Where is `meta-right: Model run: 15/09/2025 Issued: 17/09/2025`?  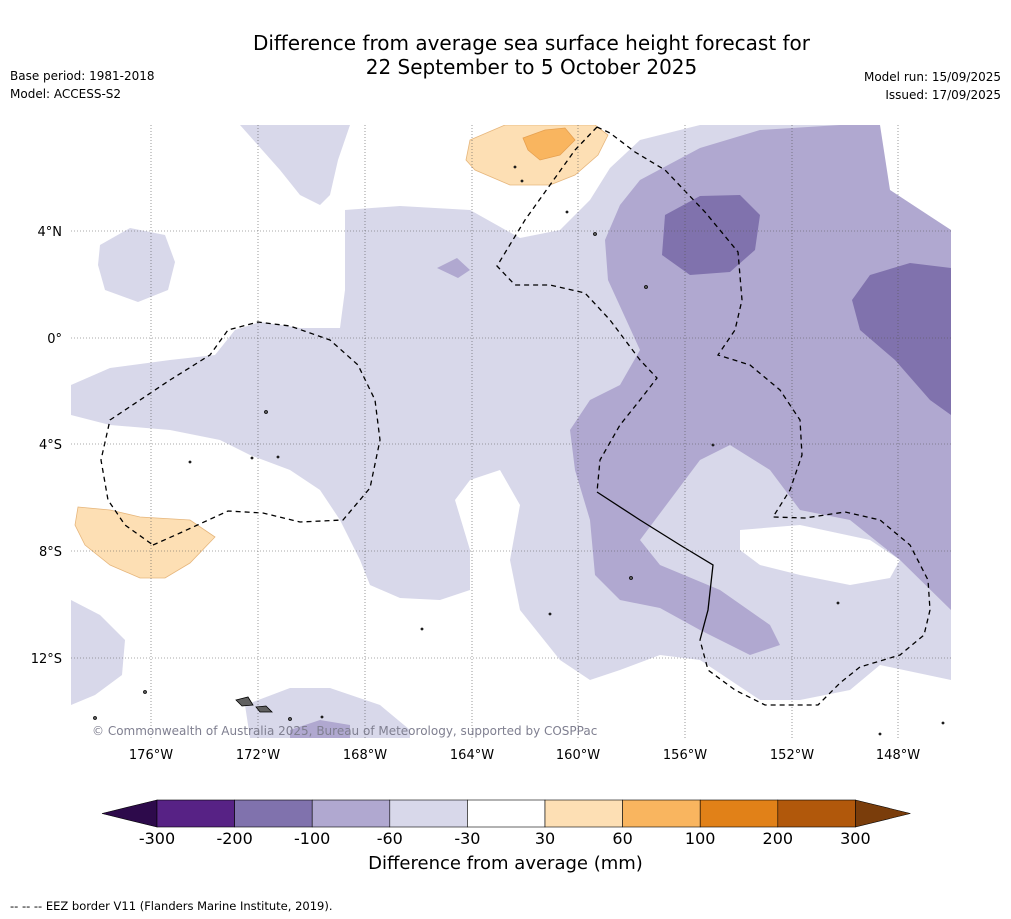
meta-right: Model run: 15/09/2025 Issued: 17/09/2025 is located at coordinates (932, 86).